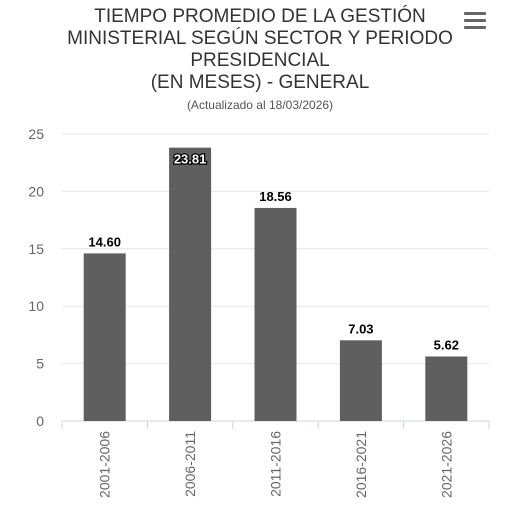 The image size is (515, 529). What do you see at coordinates (104, 241) in the screenshot?
I see `data-label: 14.60` at bounding box center [104, 241].